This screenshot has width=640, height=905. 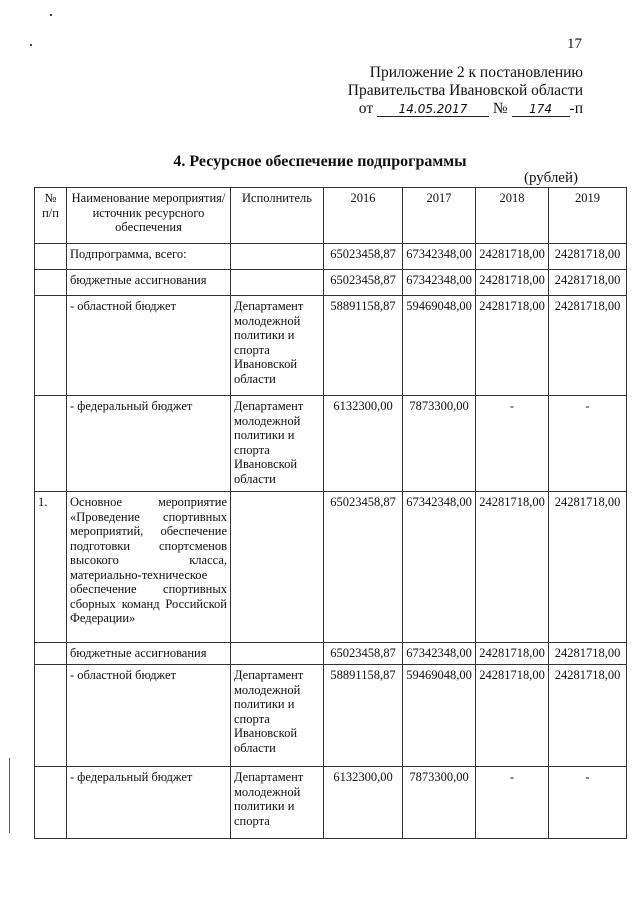 I want to click on scan-mark, so click(x=9, y=795).